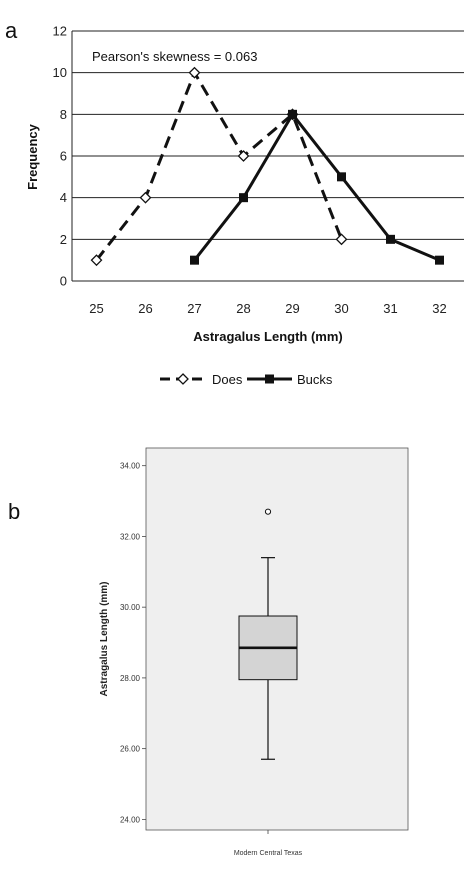 The width and height of the screenshot is (474, 882). What do you see at coordinates (341, 308) in the screenshot?
I see `a-x-tick-label: 30` at bounding box center [341, 308].